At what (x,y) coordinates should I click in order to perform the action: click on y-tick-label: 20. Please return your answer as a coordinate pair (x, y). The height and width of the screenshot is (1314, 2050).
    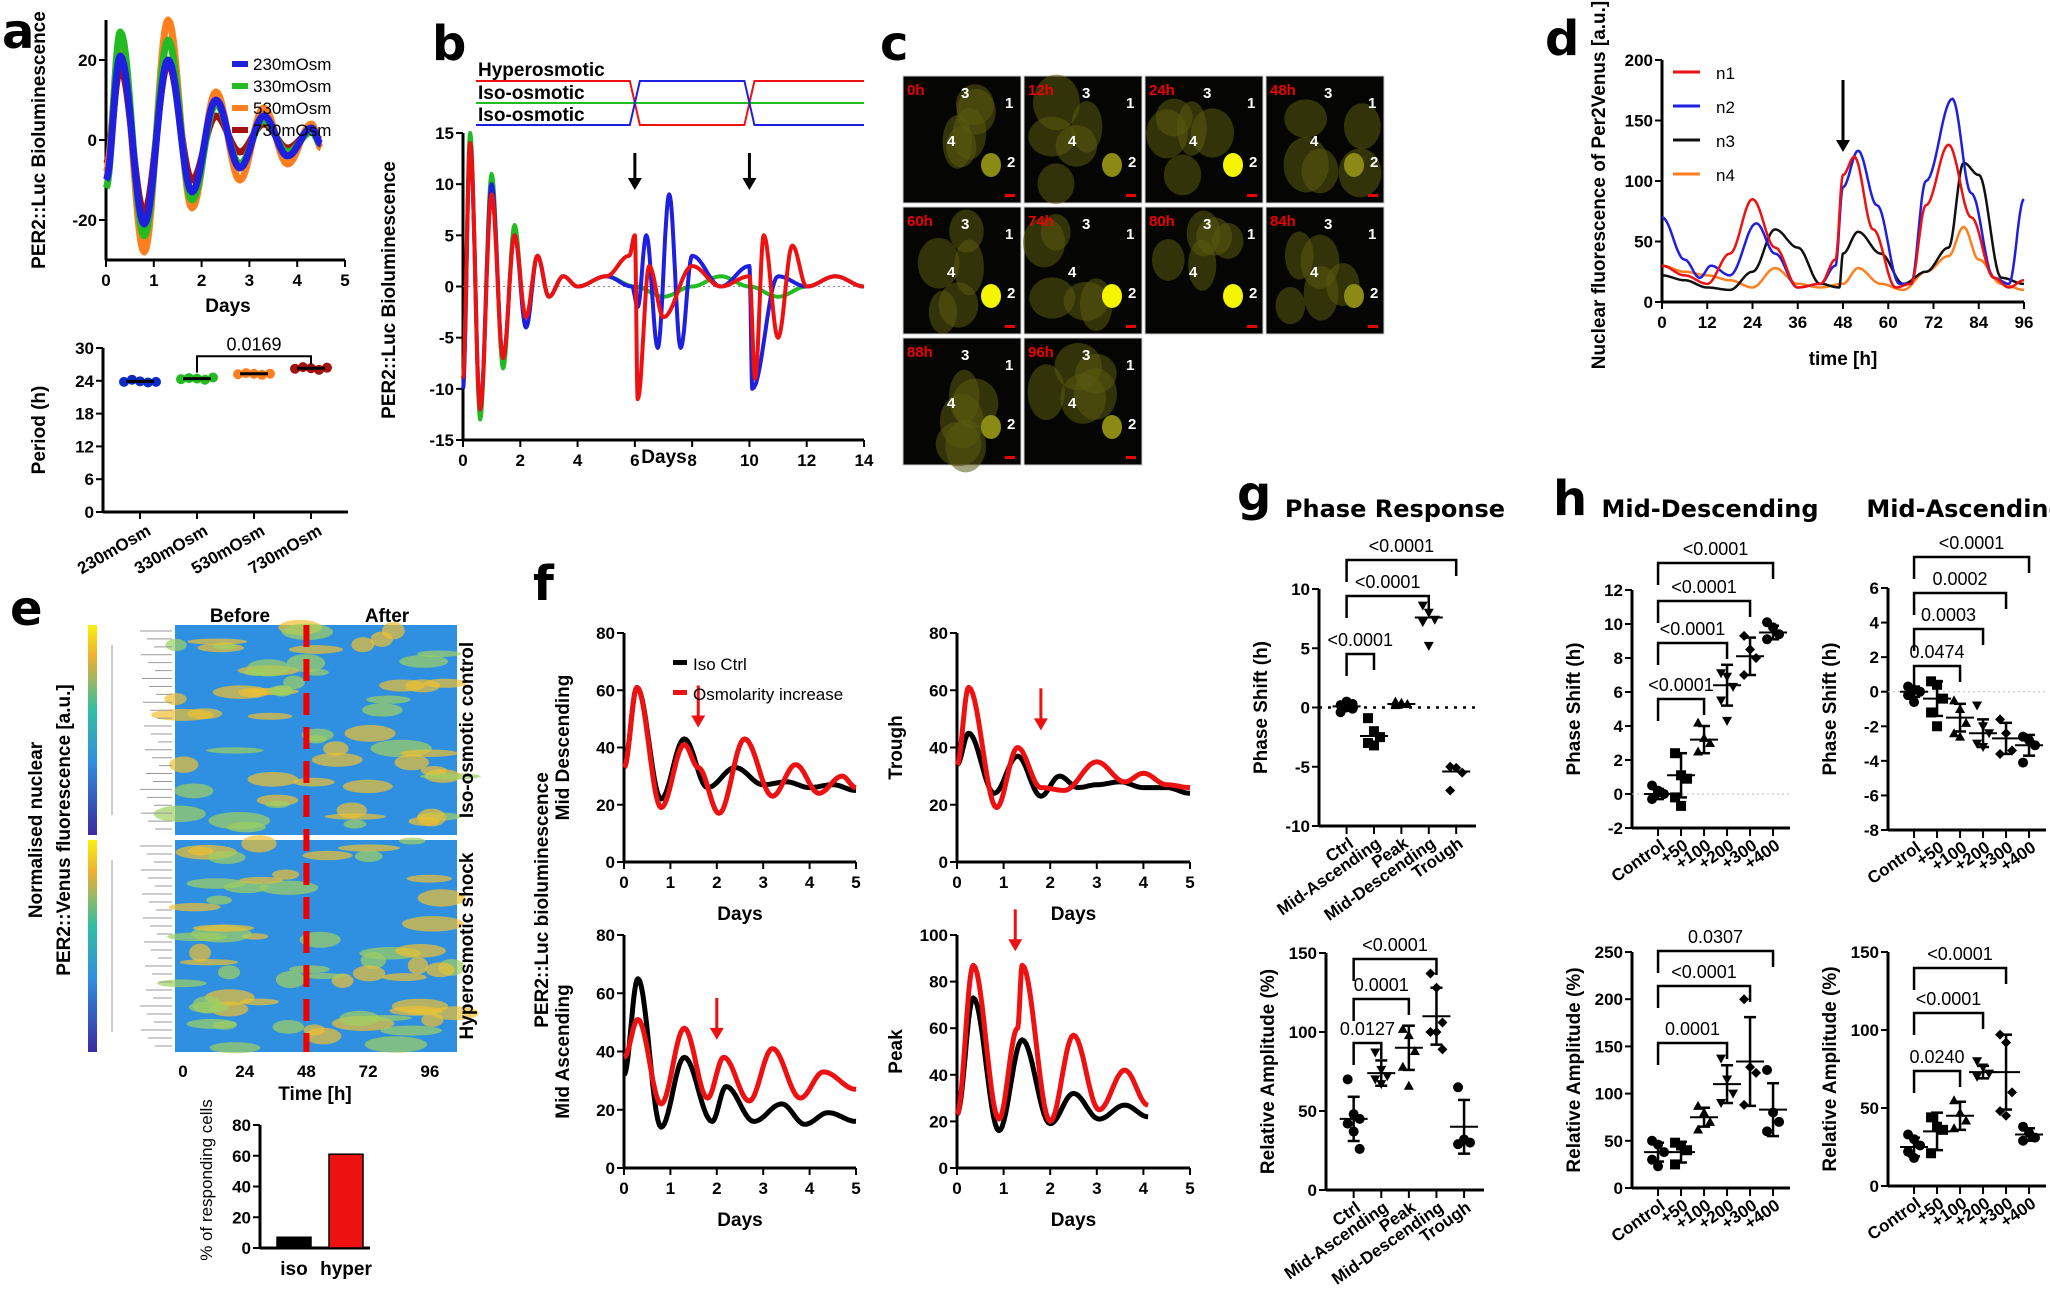
    Looking at the image, I should click on (938, 805).